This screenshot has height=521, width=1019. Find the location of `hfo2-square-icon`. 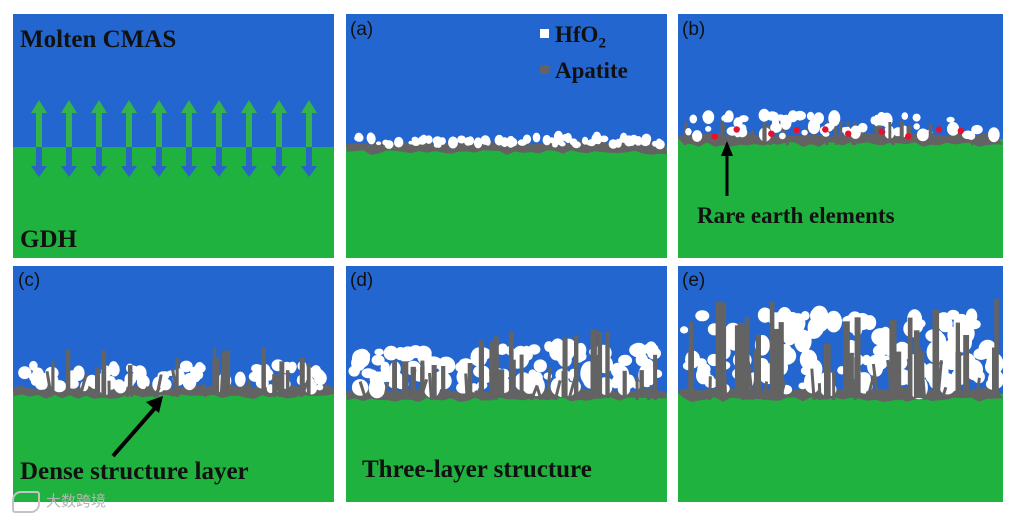

hfo2-square-icon is located at coordinates (544, 34).